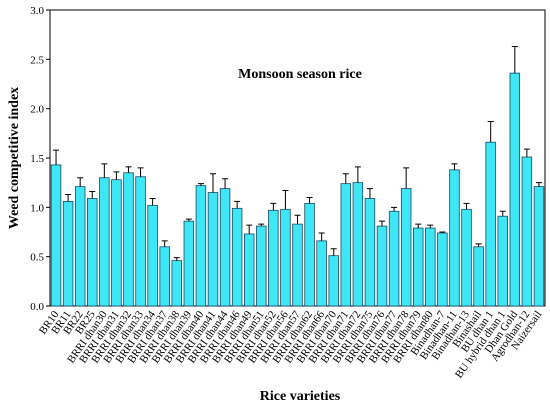 This screenshot has height=407, width=550. Describe the element at coordinates (37, 110) in the screenshot. I see `y-tick-label: 2.0` at that location.